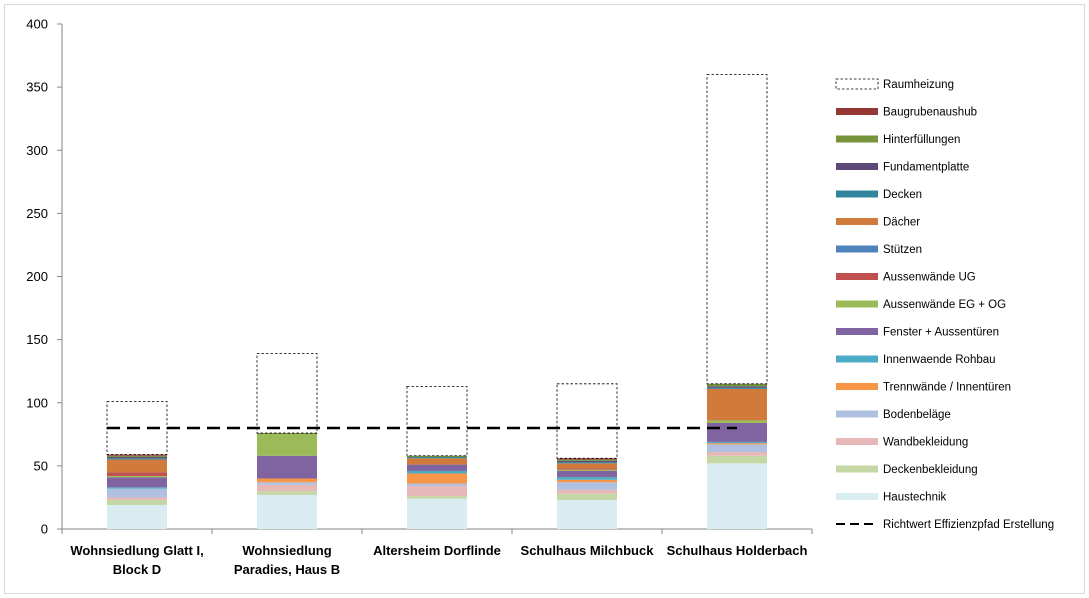  I want to click on legend-label: Decken, so click(902, 195).